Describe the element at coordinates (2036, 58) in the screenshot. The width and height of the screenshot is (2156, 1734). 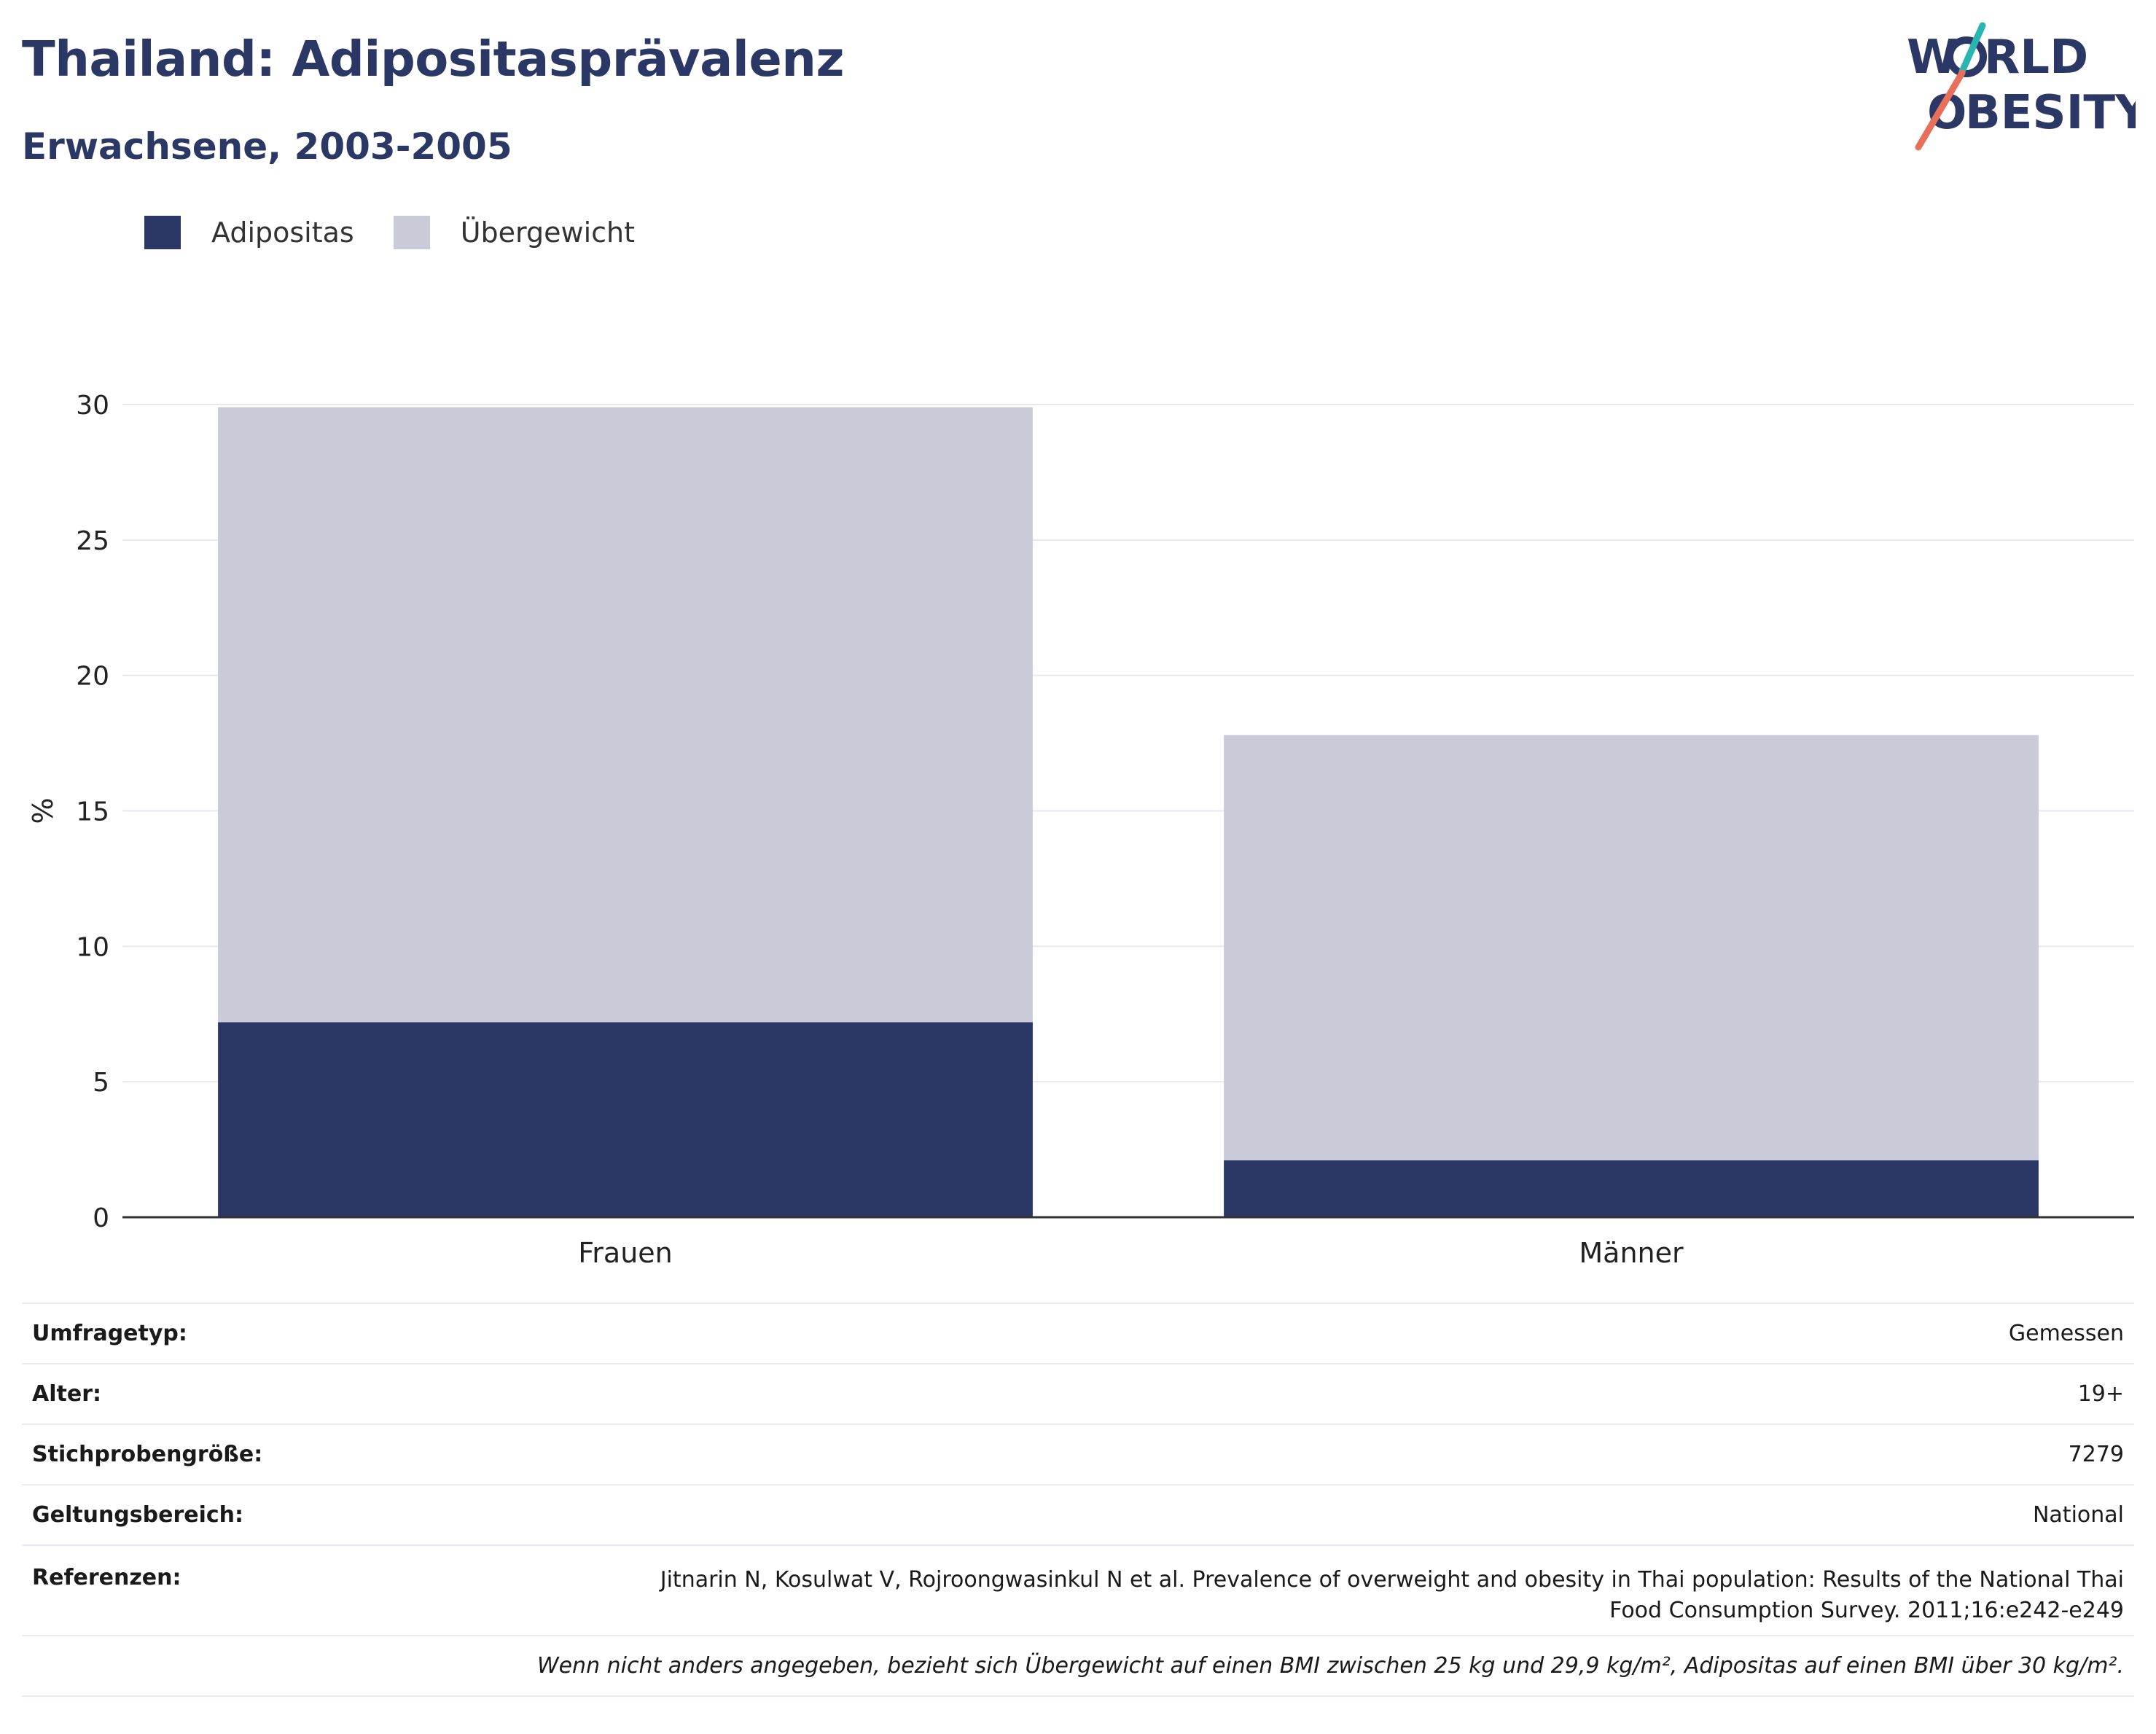
I see `logo-text-rld: RLD` at that location.